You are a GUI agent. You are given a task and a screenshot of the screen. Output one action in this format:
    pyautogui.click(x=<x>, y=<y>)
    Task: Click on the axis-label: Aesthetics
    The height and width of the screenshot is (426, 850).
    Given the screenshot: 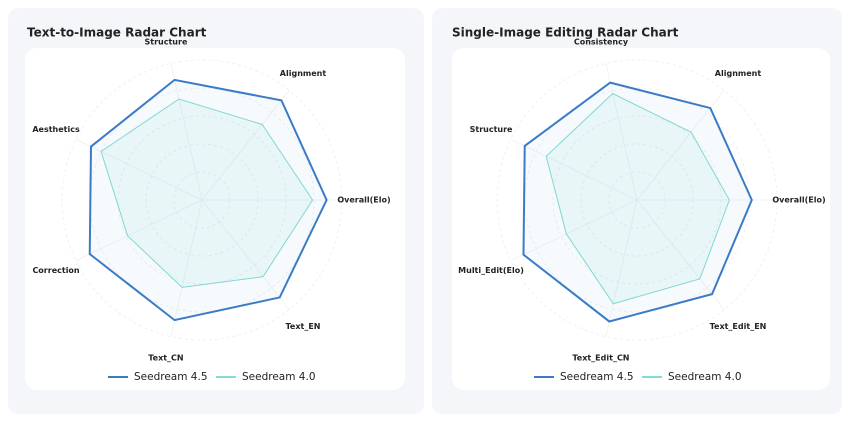 What is the action you would take?
    pyautogui.click(x=56, y=129)
    